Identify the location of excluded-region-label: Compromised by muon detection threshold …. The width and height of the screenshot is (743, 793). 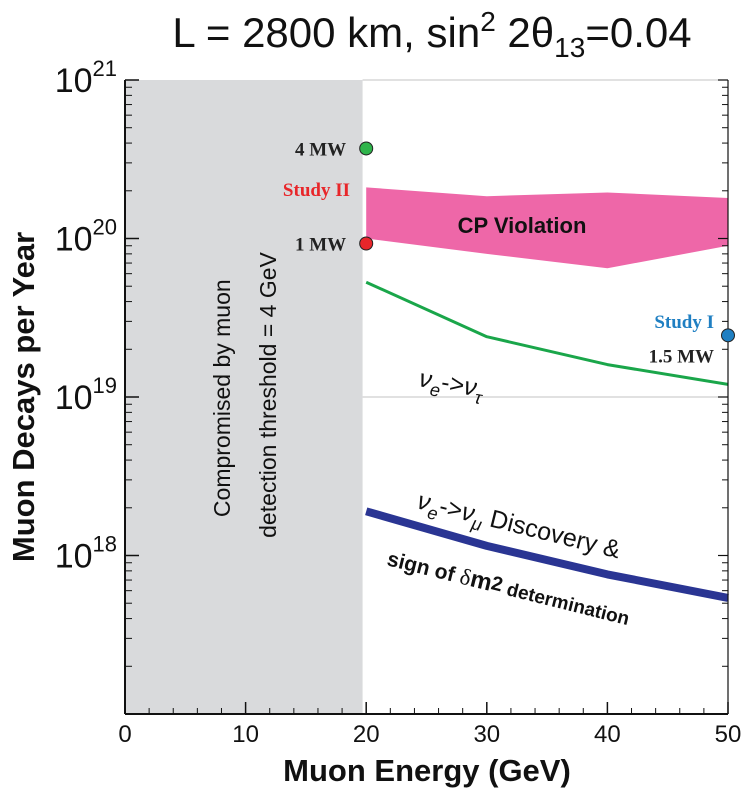
(245, 394).